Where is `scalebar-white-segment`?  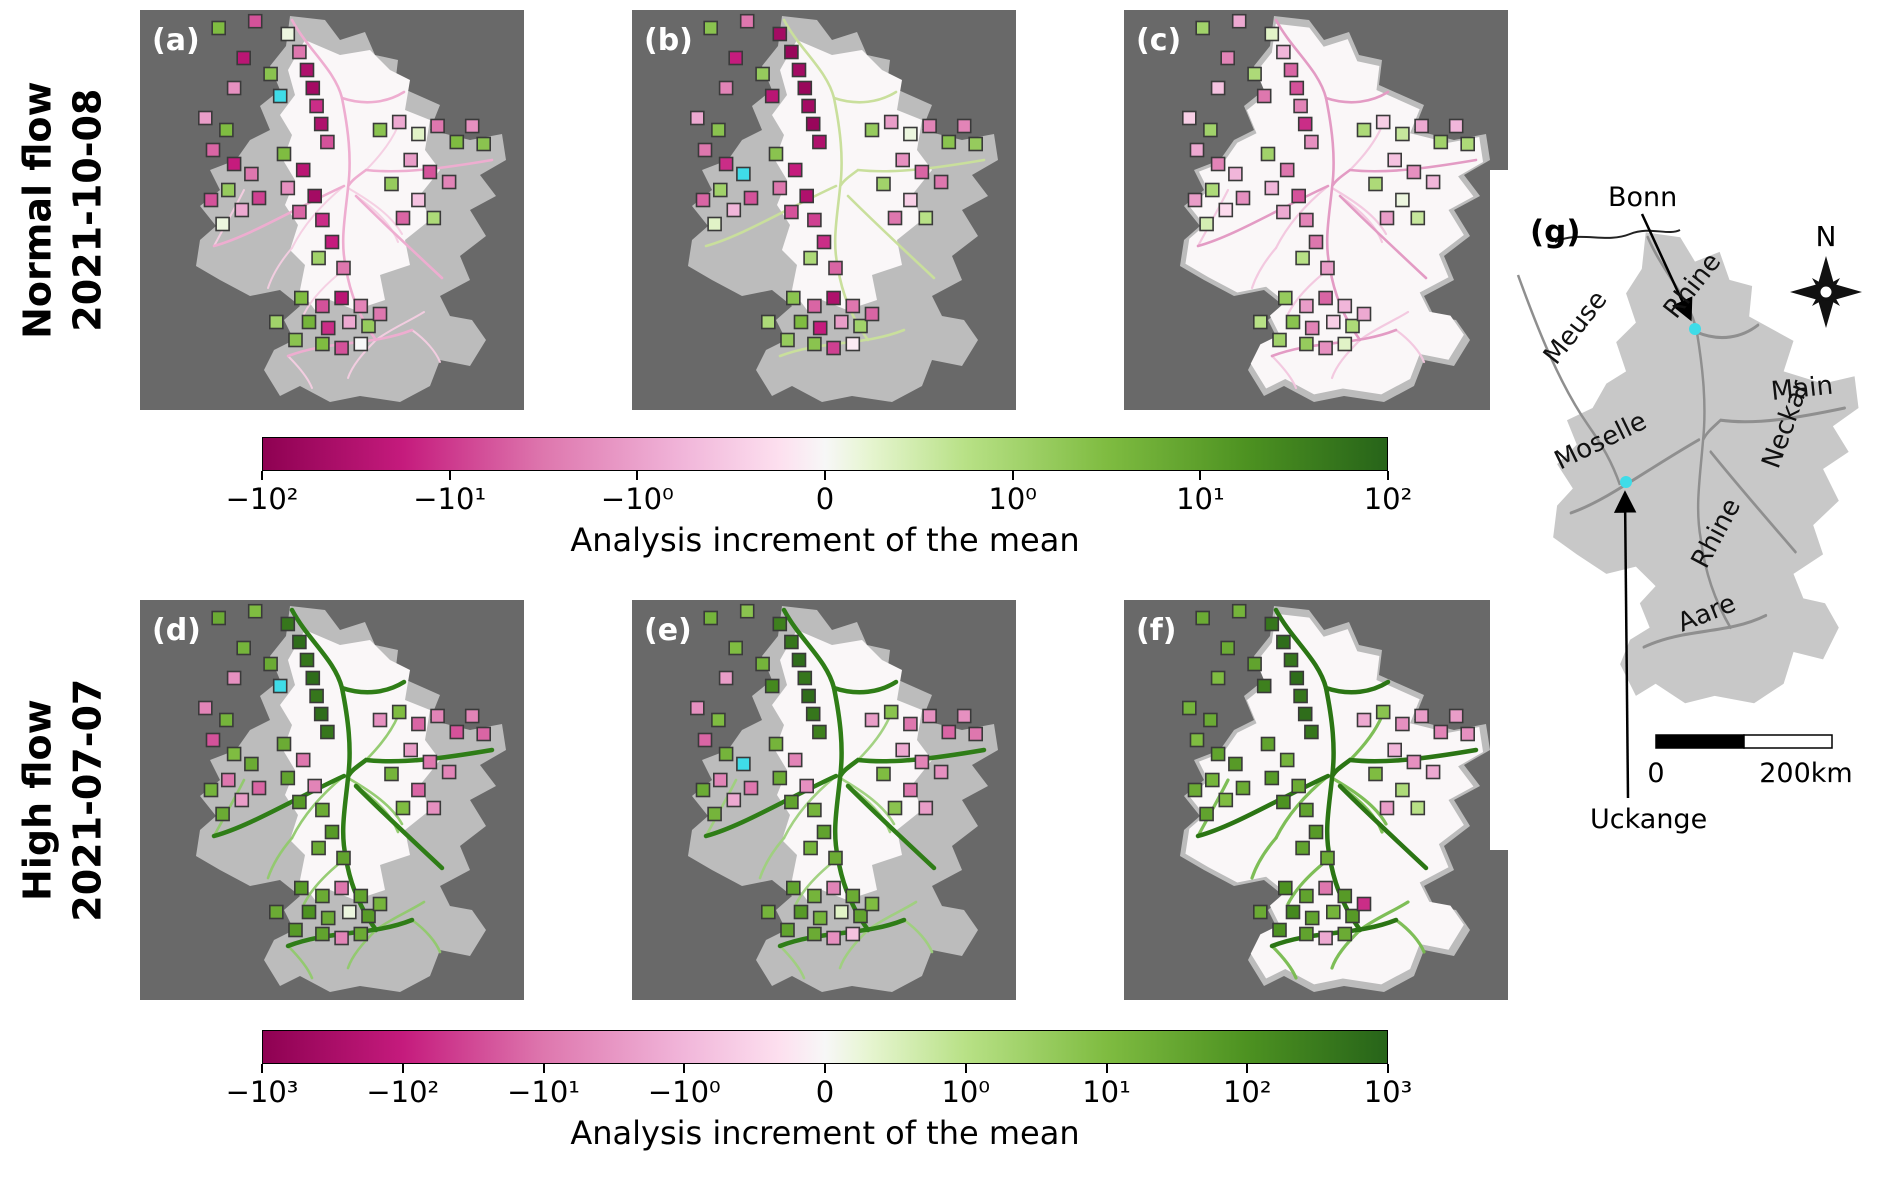
scalebar-white-segment is located at coordinates (1788, 741).